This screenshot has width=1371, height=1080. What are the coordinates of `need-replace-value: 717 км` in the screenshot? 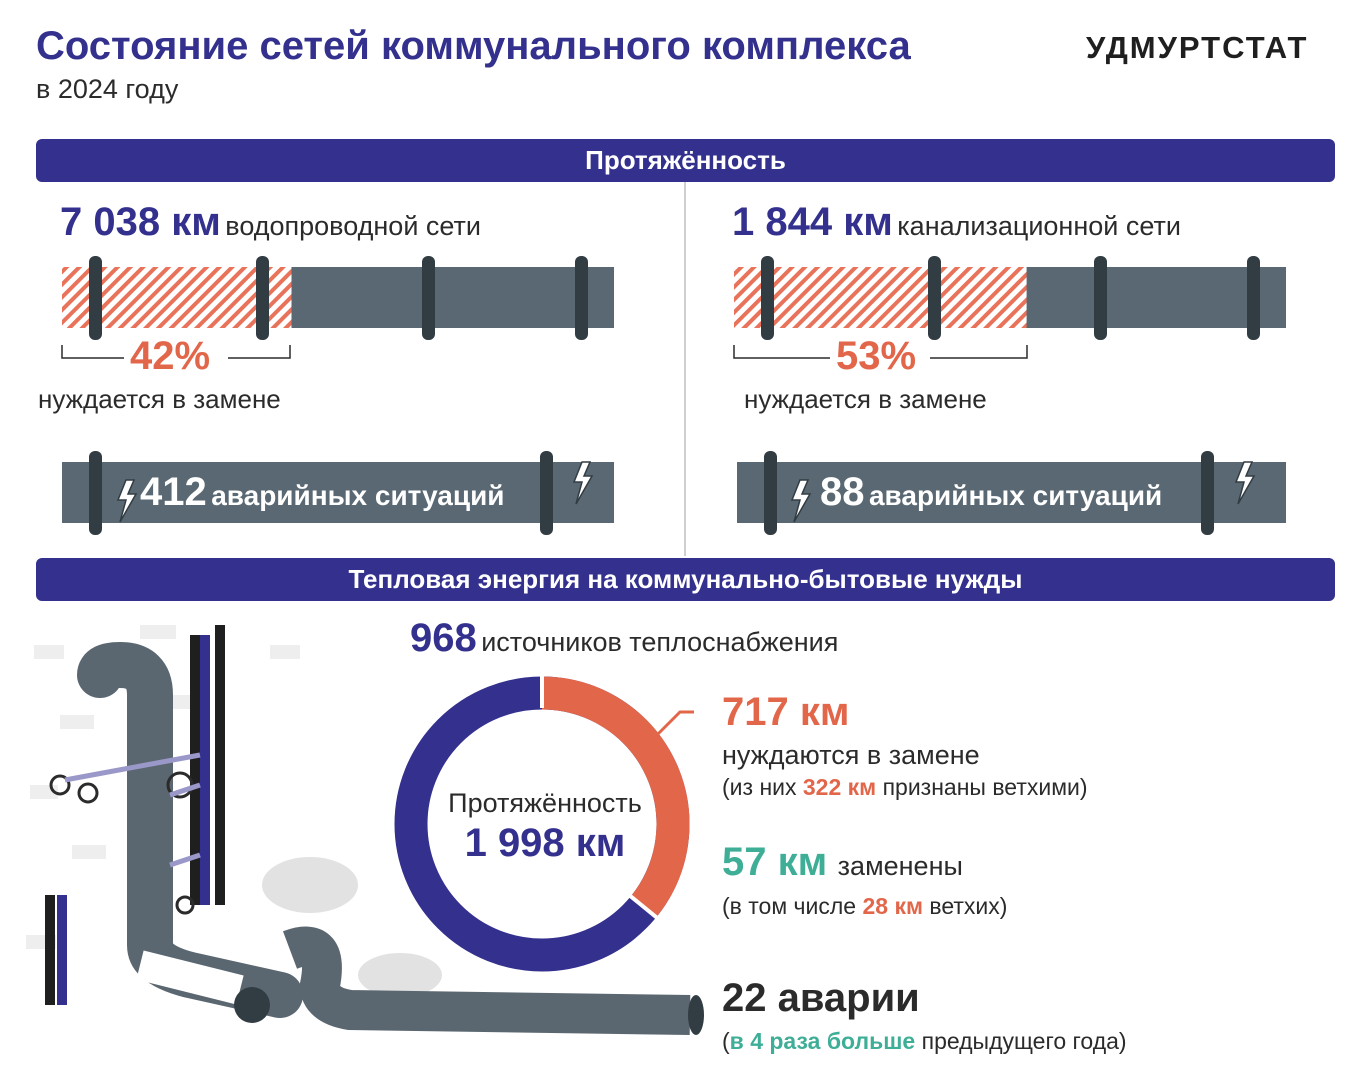 It's located at (786, 712).